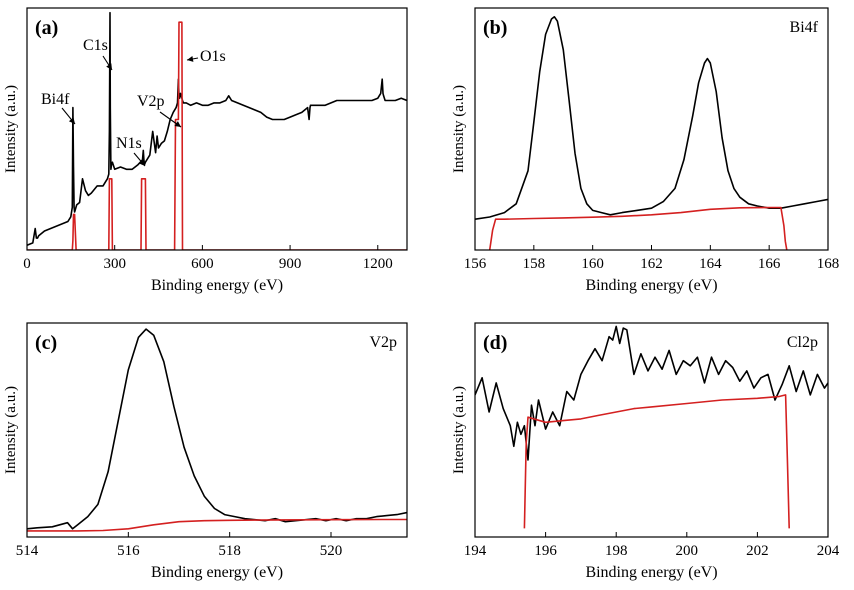 The image size is (854, 590). I want to click on panel-a-xtick-label: 300, so click(114, 264).